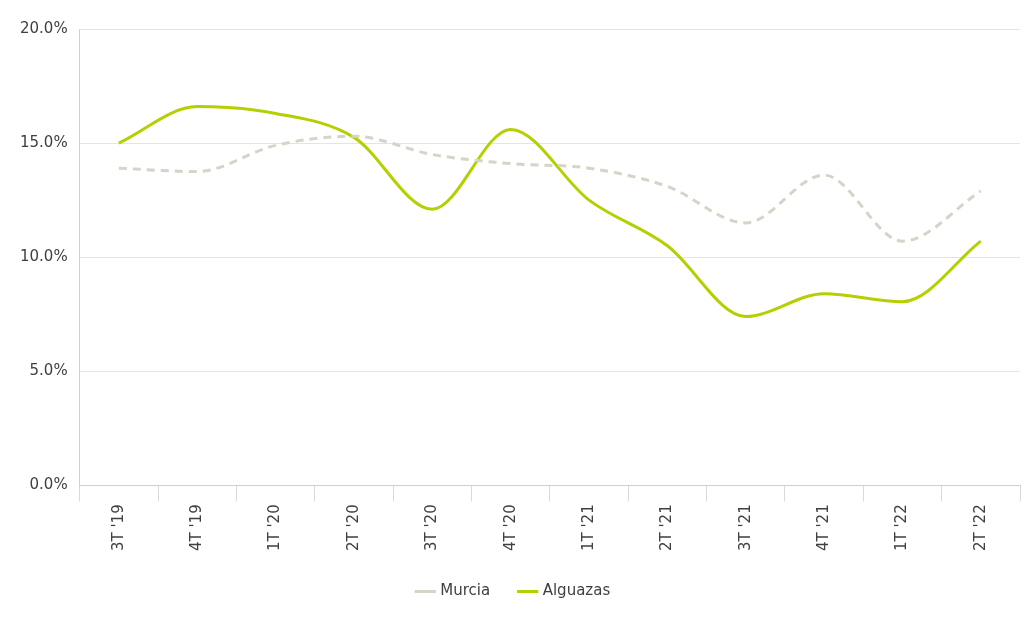  What do you see at coordinates (44, 141) in the screenshot?
I see `y-tick-label: 15.0%` at bounding box center [44, 141].